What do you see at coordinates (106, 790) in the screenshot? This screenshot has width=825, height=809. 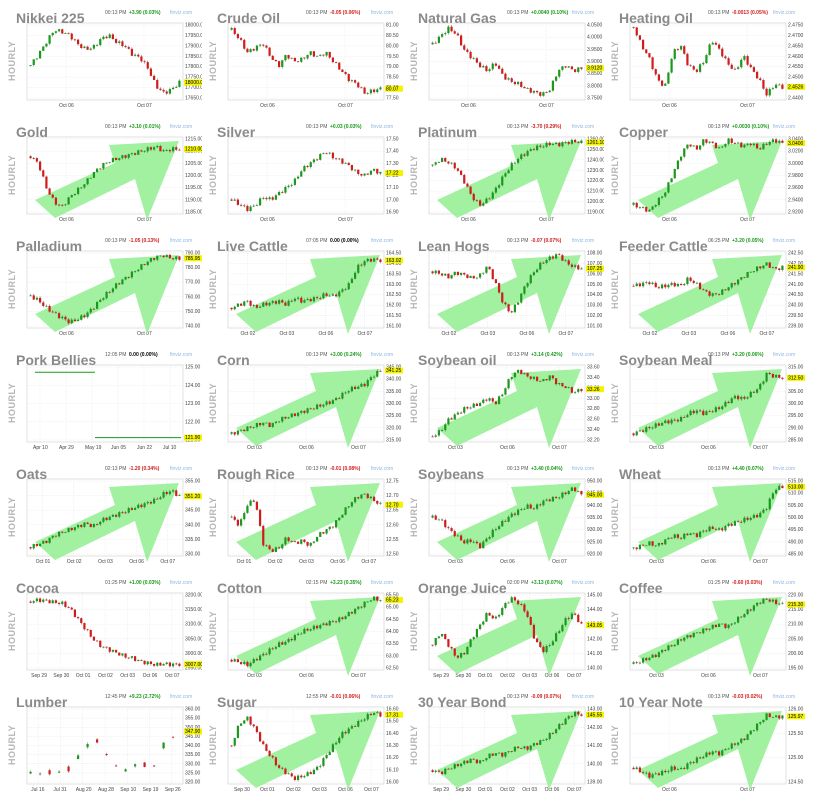 I see `x-tick-label: Aug 28` at bounding box center [106, 790].